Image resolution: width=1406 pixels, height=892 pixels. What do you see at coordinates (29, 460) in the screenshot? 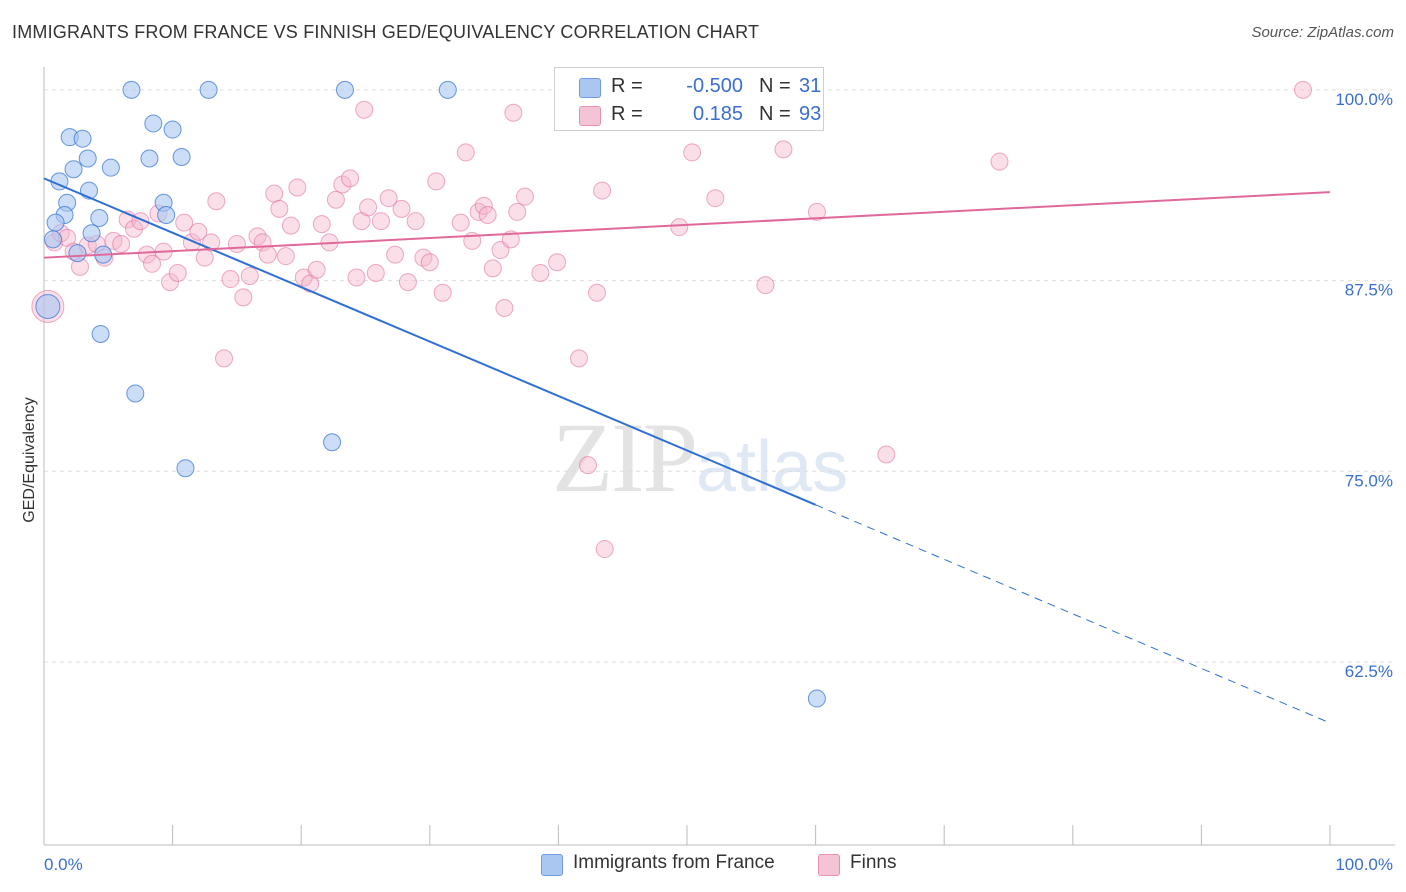
I see `y-axis-label: GED/Equivalency` at bounding box center [29, 460].